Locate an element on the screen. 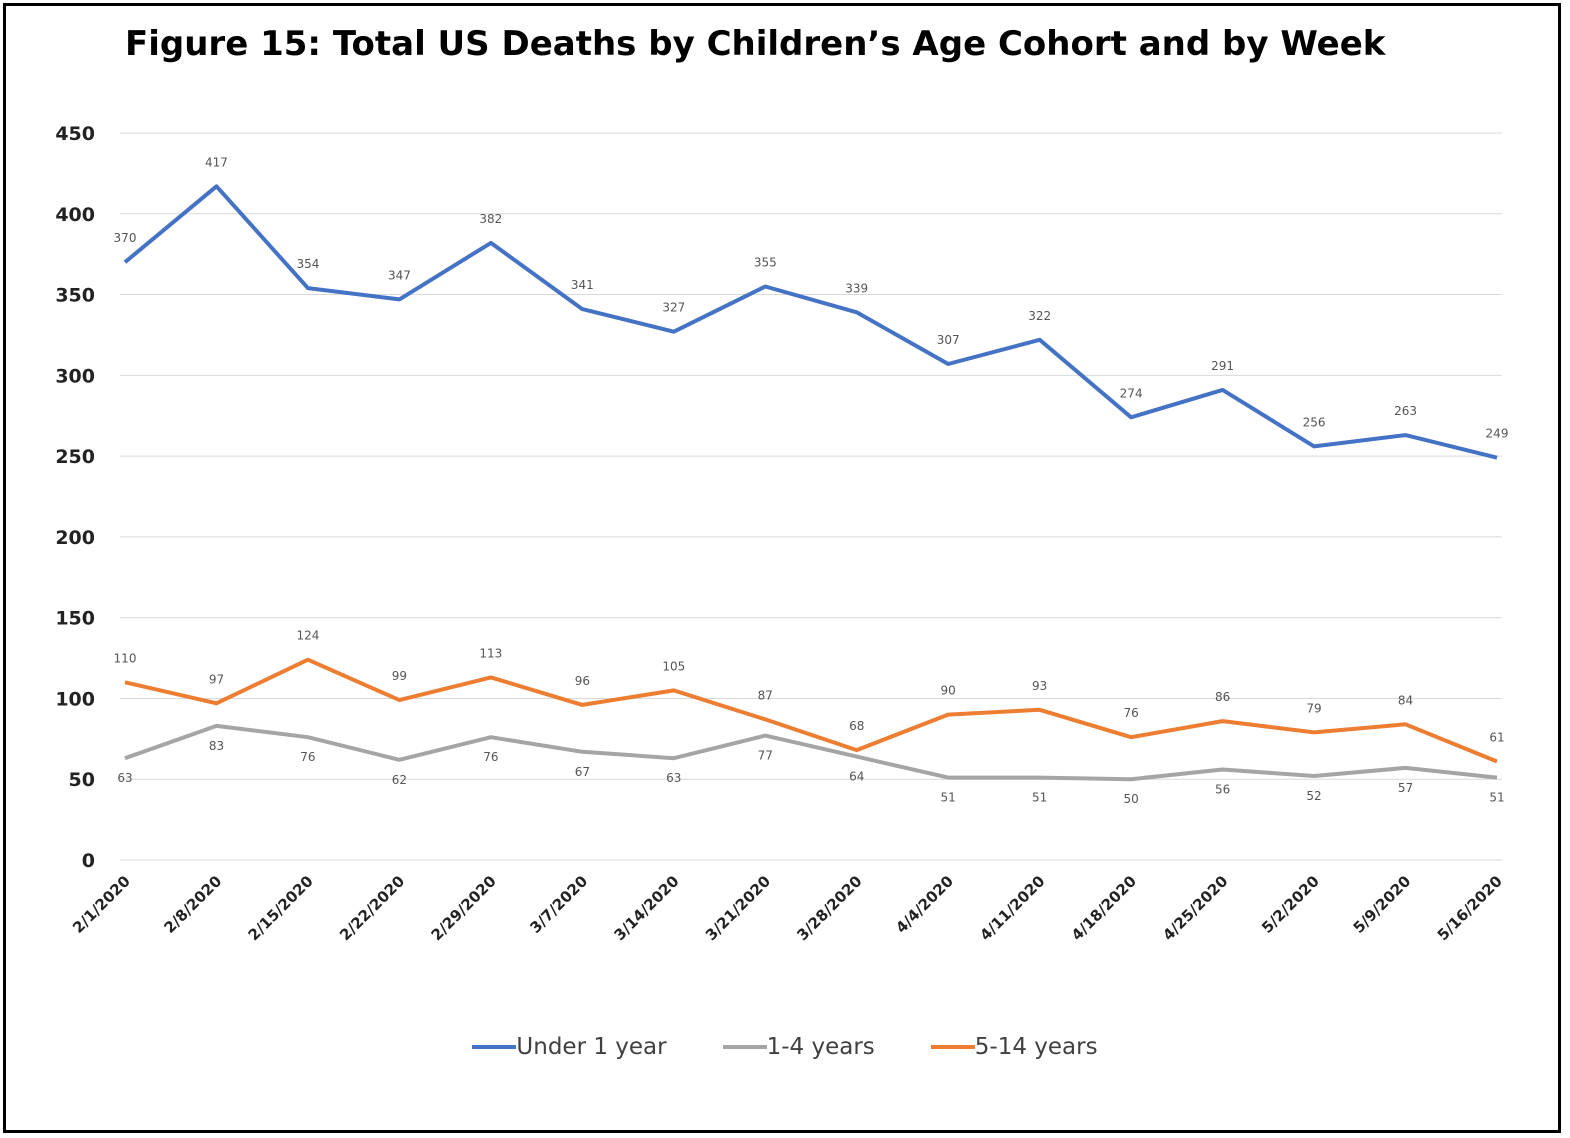  legend-label: Under 1 year is located at coordinates (591, 1047).